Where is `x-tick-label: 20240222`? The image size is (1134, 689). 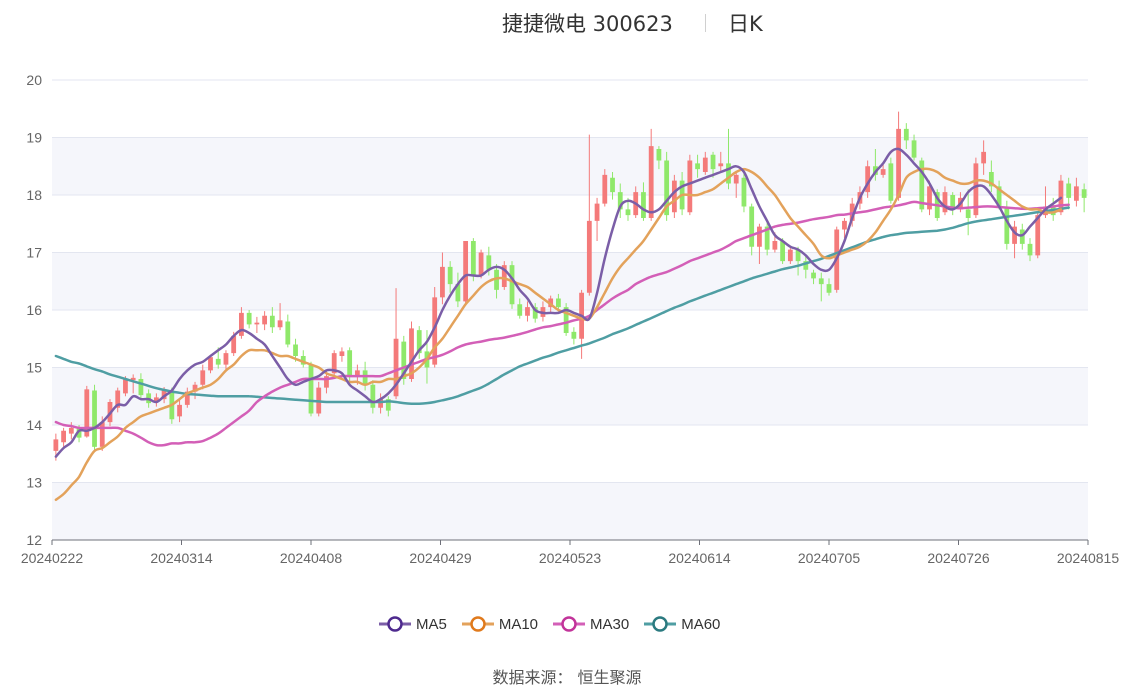 x-tick-label: 20240222 is located at coordinates (52, 558).